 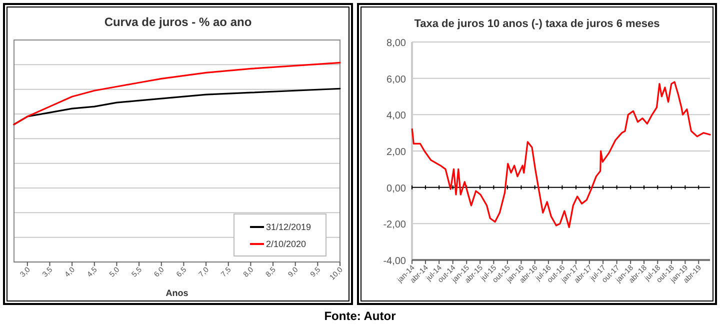 What do you see at coordinates (394, 261) in the screenshot?
I see `y-tick-label: -4,00` at bounding box center [394, 261].